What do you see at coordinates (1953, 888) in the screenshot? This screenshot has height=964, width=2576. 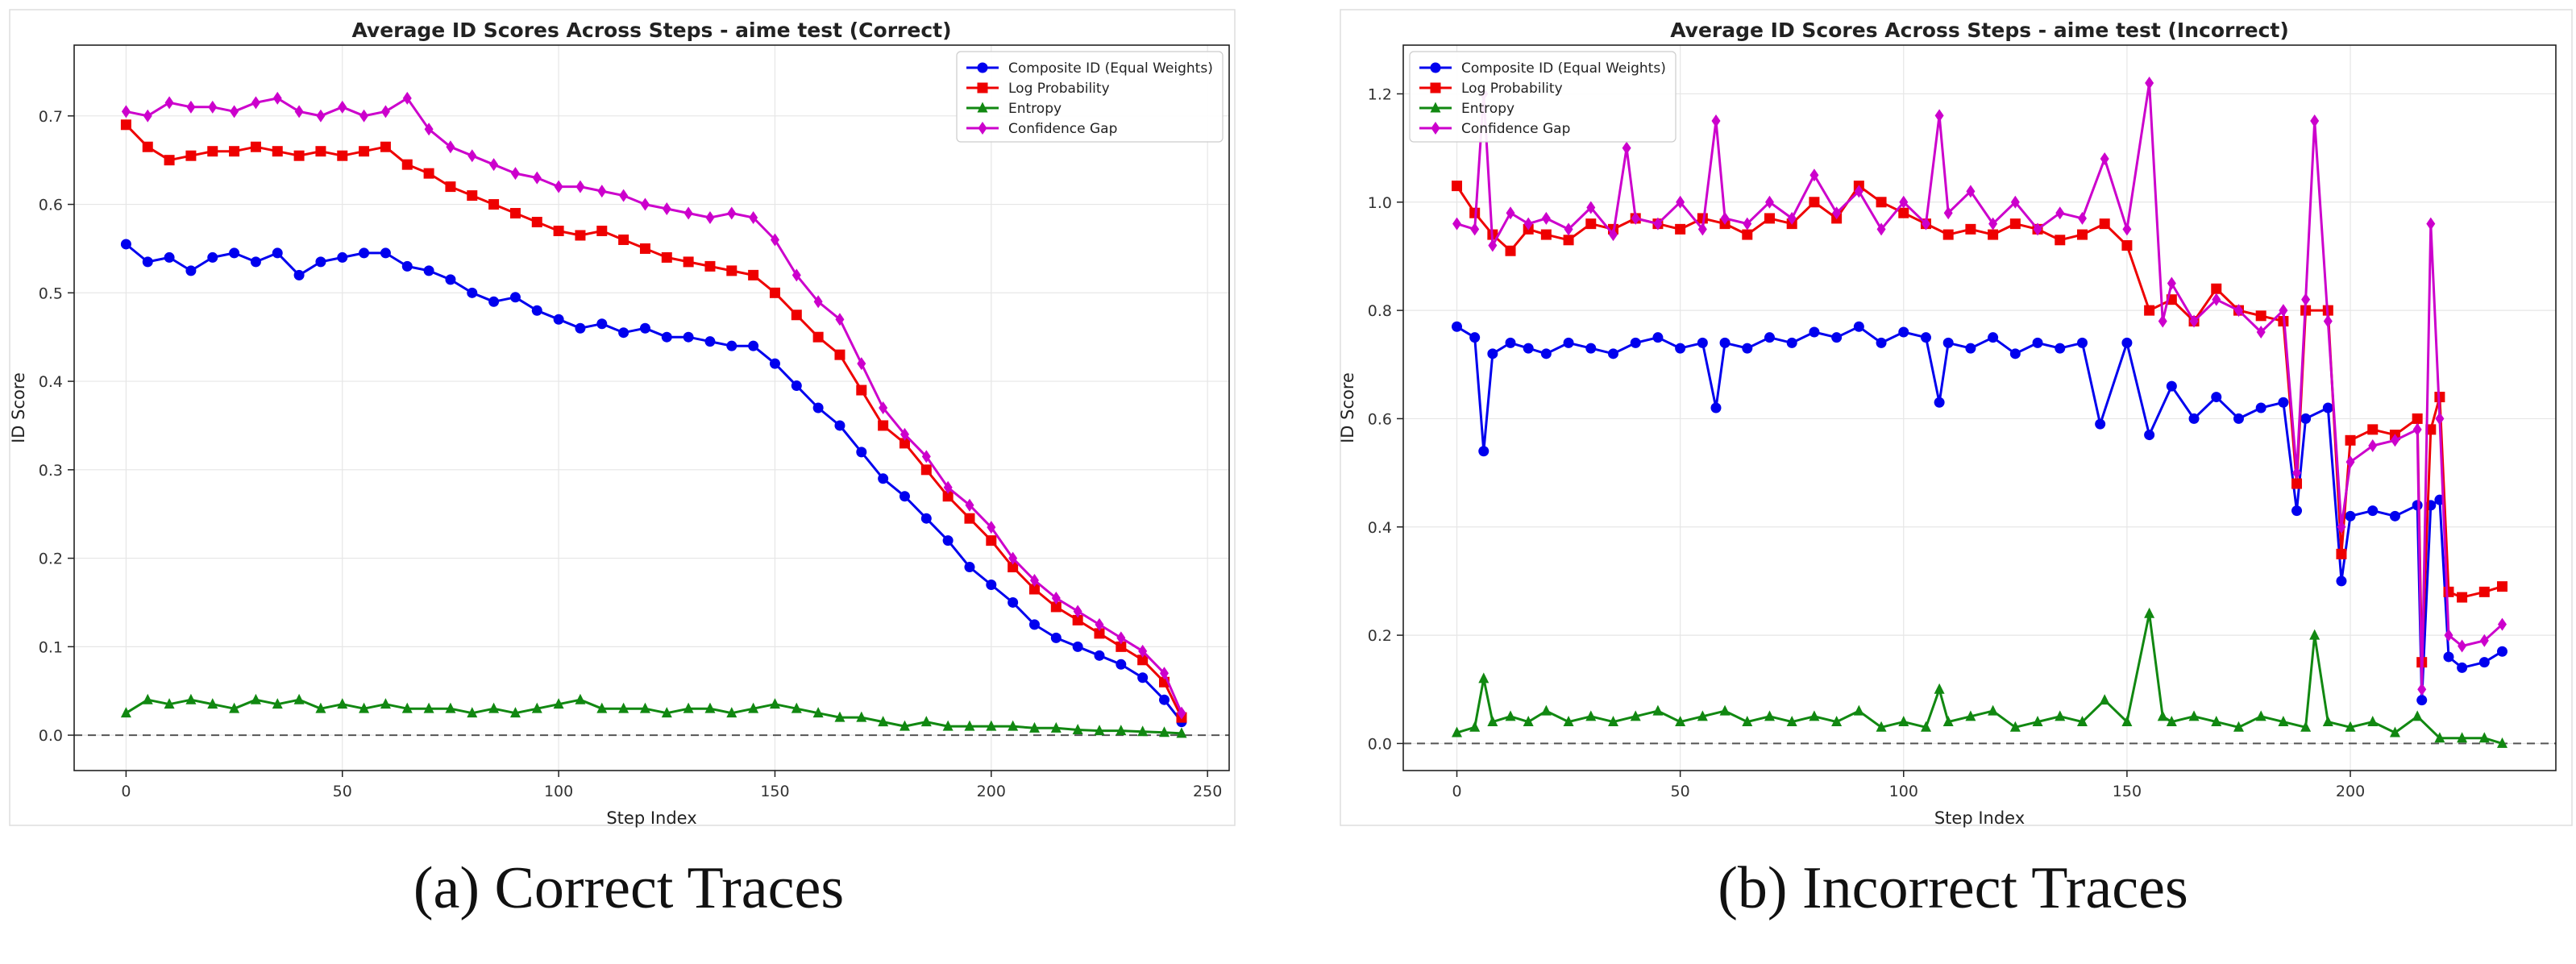 I see `panel-b-caption: (b) Incorrect Traces` at bounding box center [1953, 888].